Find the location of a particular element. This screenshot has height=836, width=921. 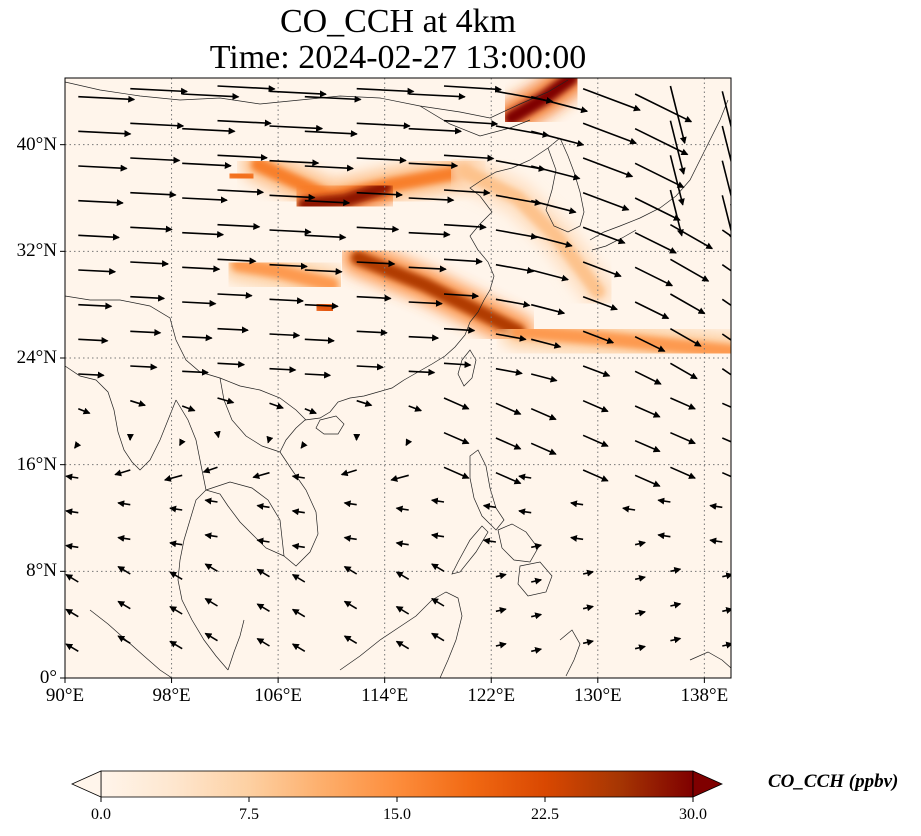

laos-border is located at coordinates (250, 415).